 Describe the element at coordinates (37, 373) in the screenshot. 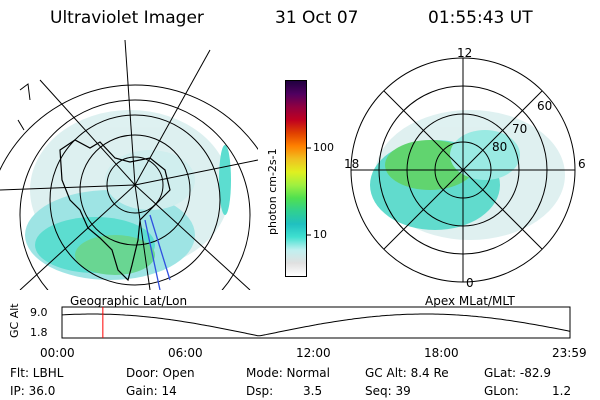

I see `filter-status: Flt: LBHL` at that location.